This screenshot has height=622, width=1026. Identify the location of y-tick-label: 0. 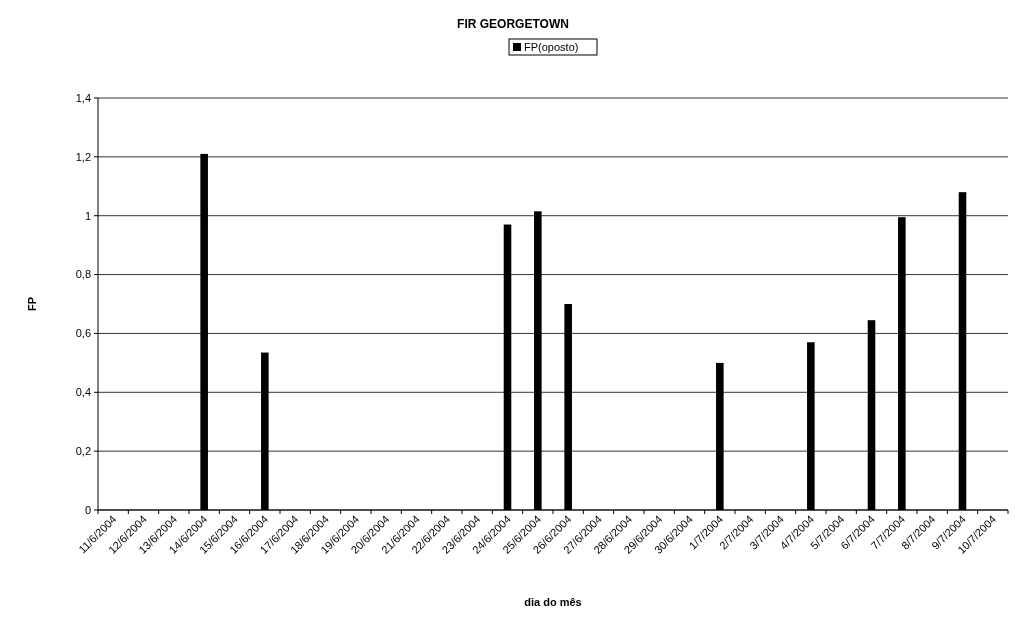
(87, 509).